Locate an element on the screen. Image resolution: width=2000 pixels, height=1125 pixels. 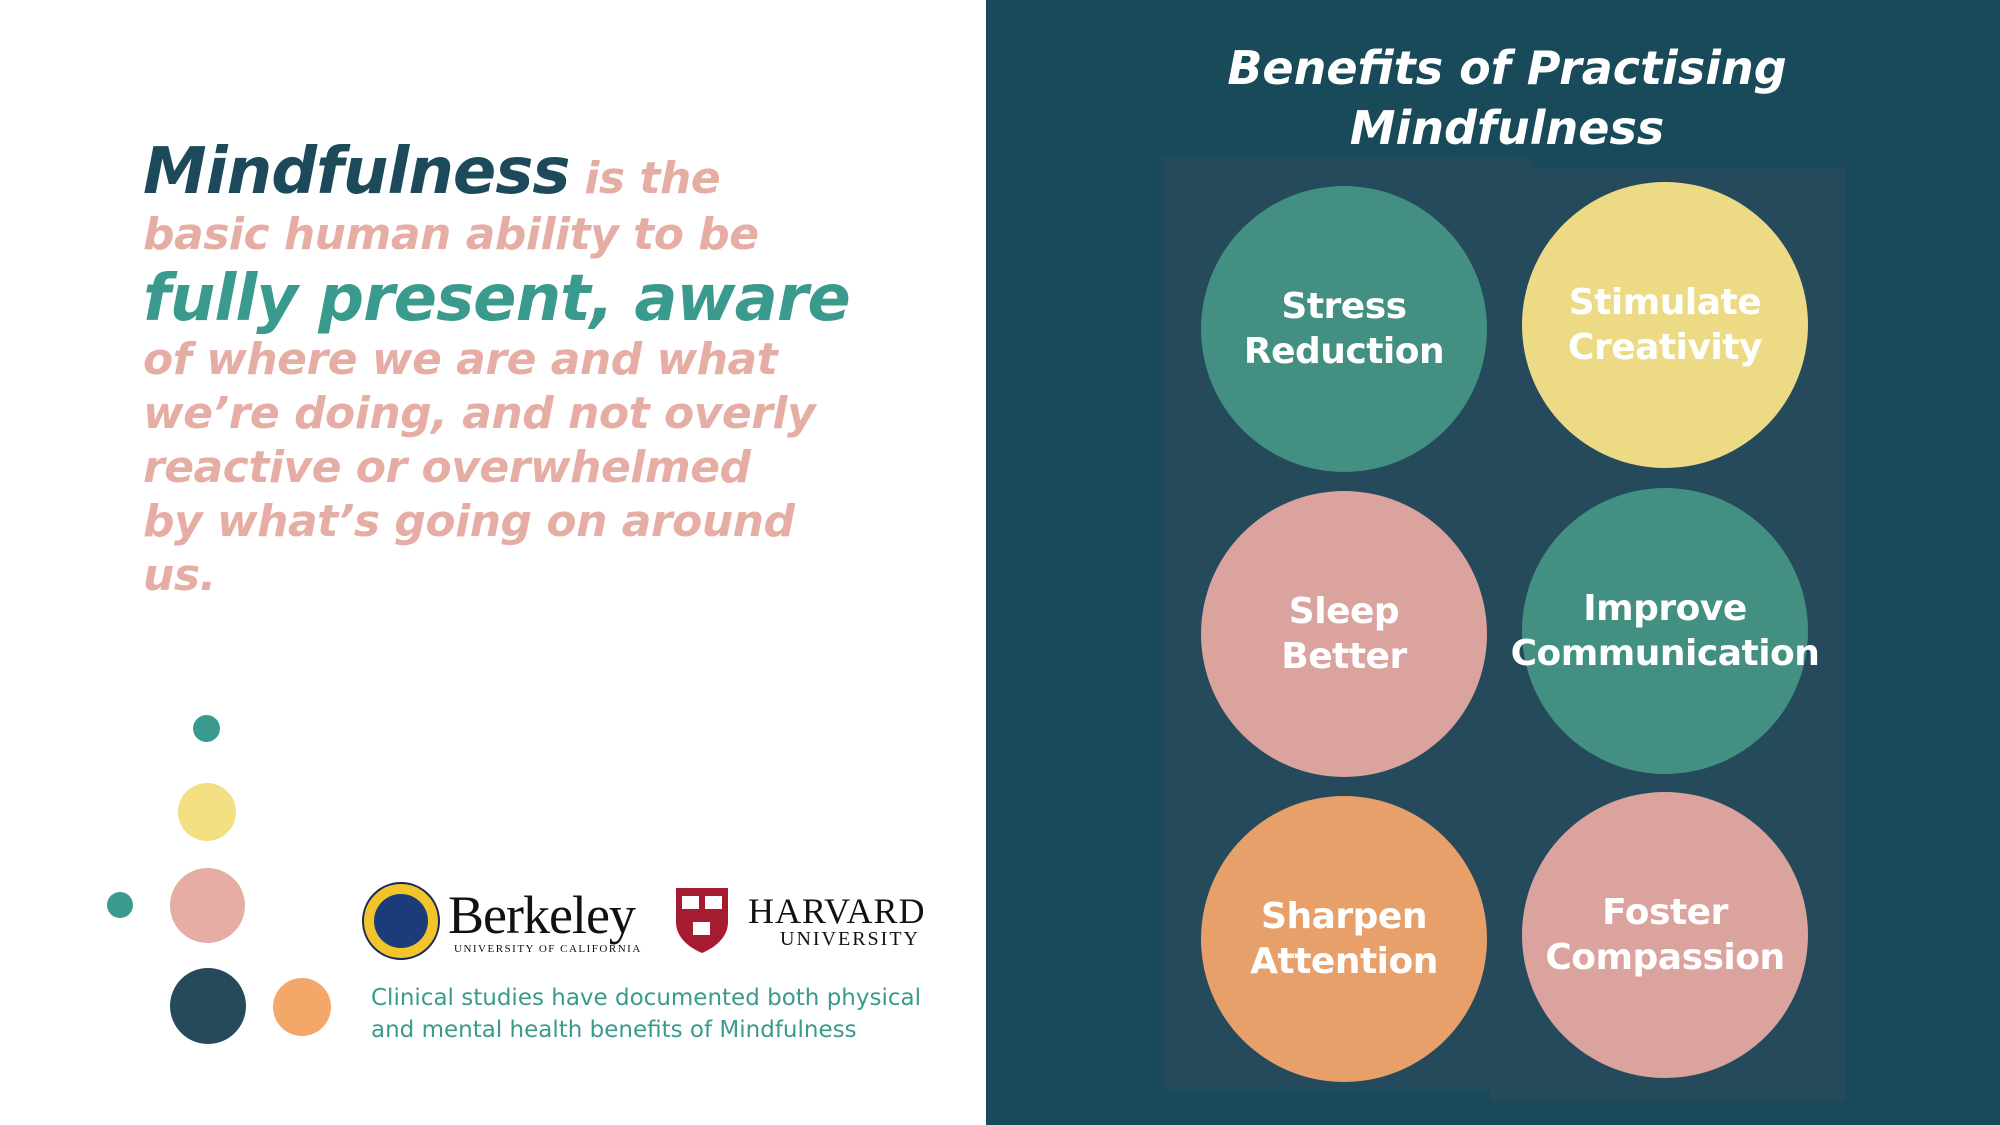
benefit-label-line-1: Stimulate is located at coordinates (1665, 302).